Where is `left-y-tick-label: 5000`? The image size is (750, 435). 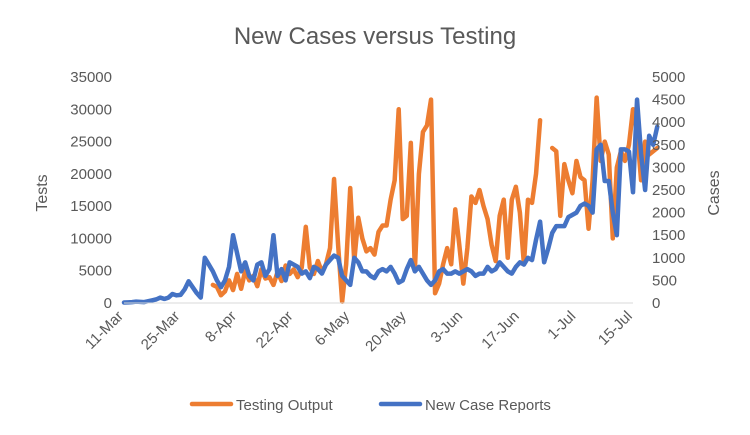 left-y-tick-label: 5000 is located at coordinates (95, 271).